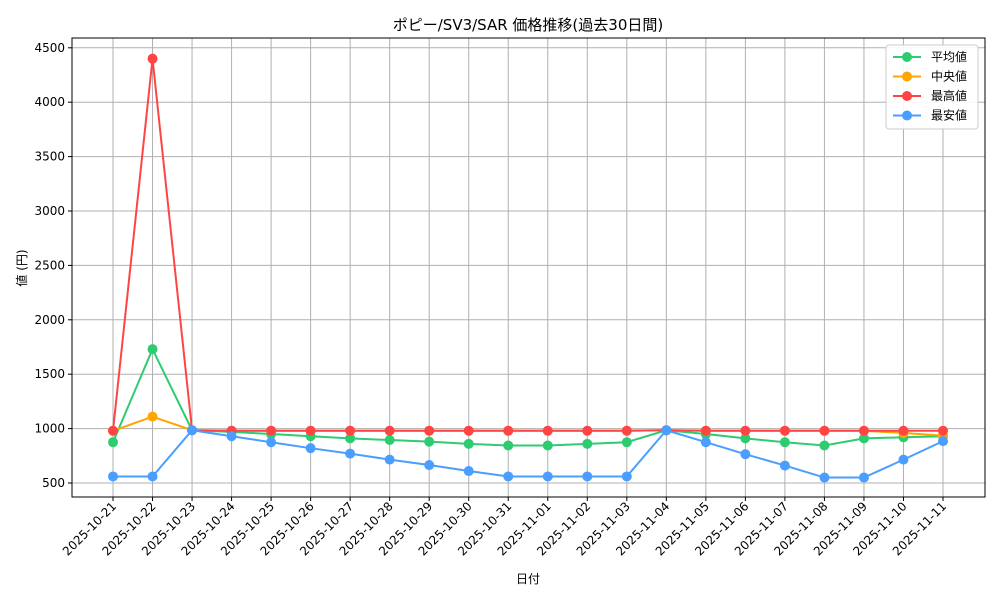 The width and height of the screenshot is (1000, 604). What do you see at coordinates (949, 56) in the screenshot?
I see `legend-label: 平均値` at bounding box center [949, 56].